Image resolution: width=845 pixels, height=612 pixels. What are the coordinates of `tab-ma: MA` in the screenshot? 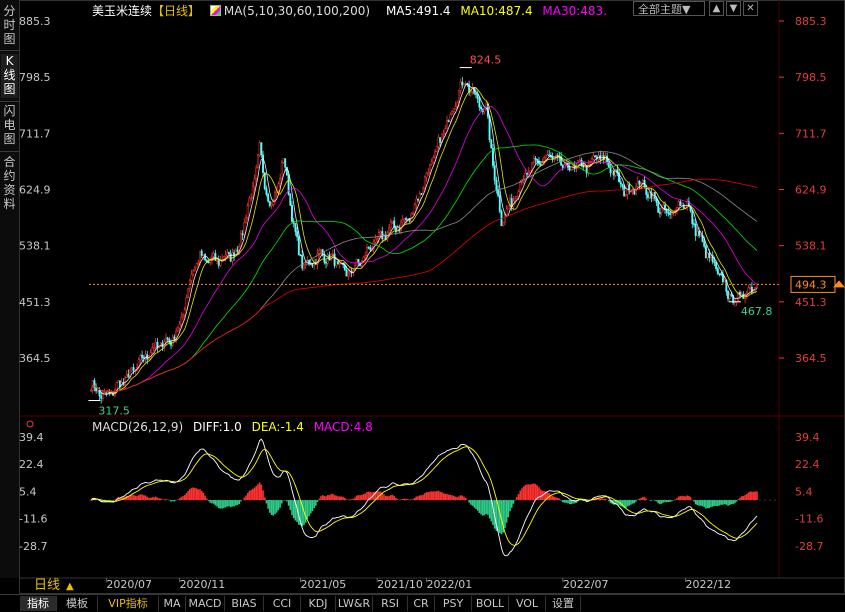 It's located at (172, 603).